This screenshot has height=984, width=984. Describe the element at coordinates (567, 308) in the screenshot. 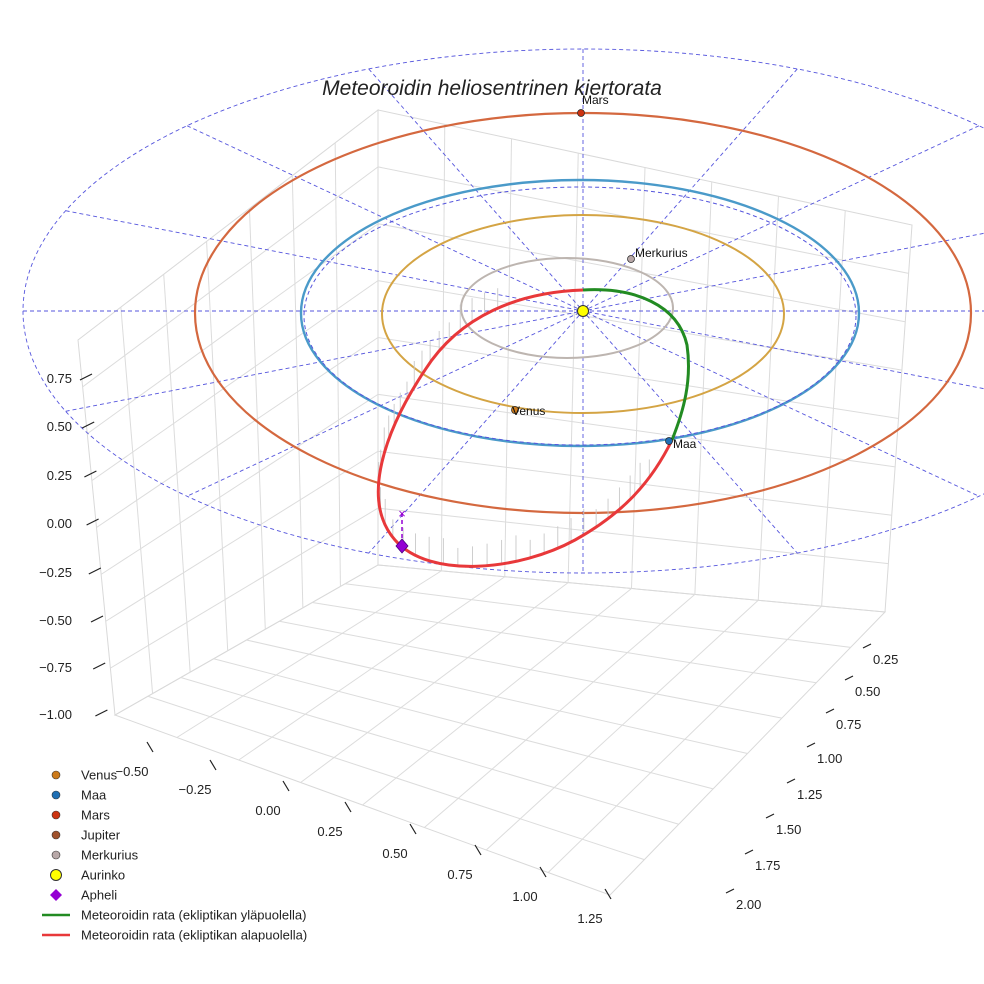

I see `mercury-orbit` at that location.